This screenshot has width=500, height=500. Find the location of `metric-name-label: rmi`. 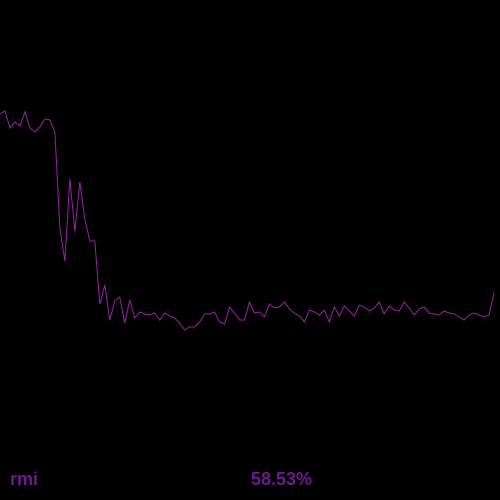

metric-name-label: rmi is located at coordinates (24, 479).